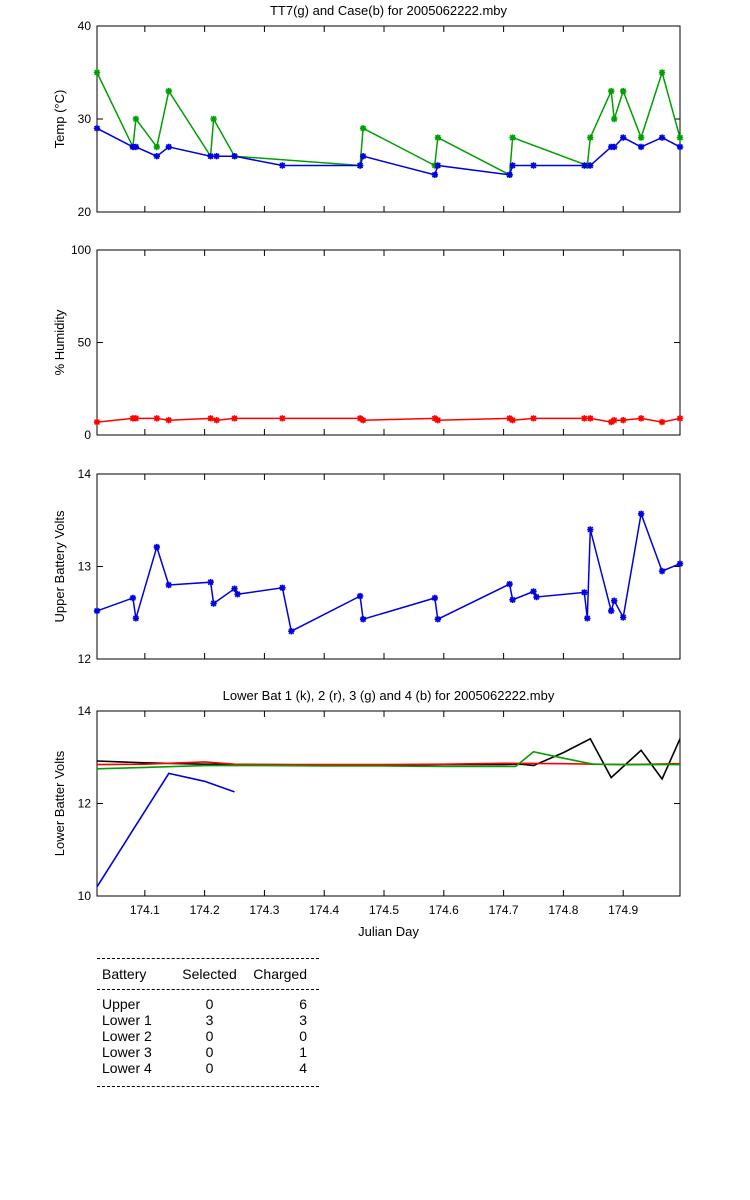  What do you see at coordinates (208, 989) in the screenshot?
I see `table-rule-mid` at bounding box center [208, 989].